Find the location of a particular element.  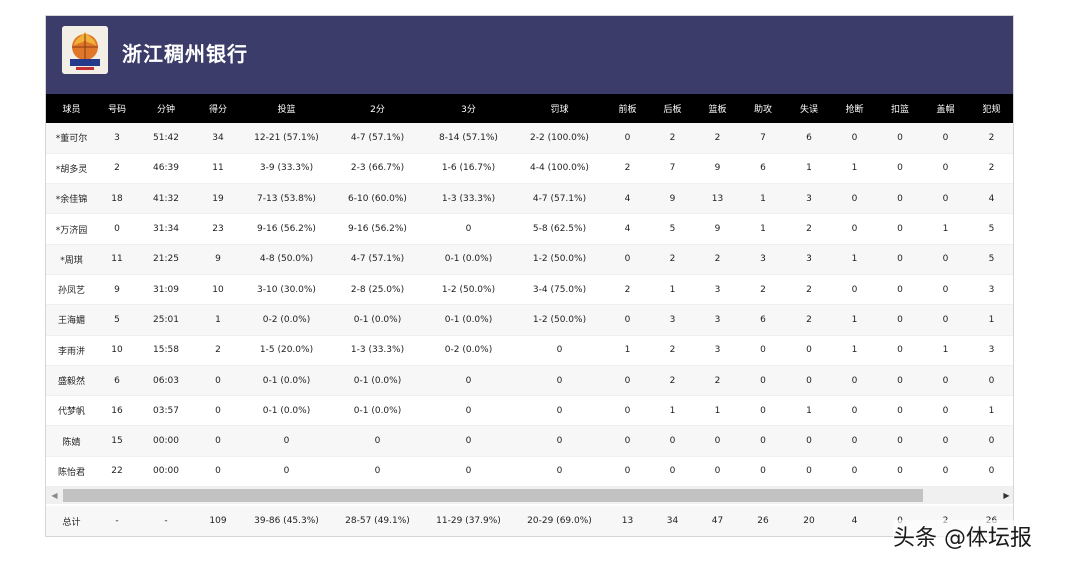

column-header: 罚球 is located at coordinates (559, 108).